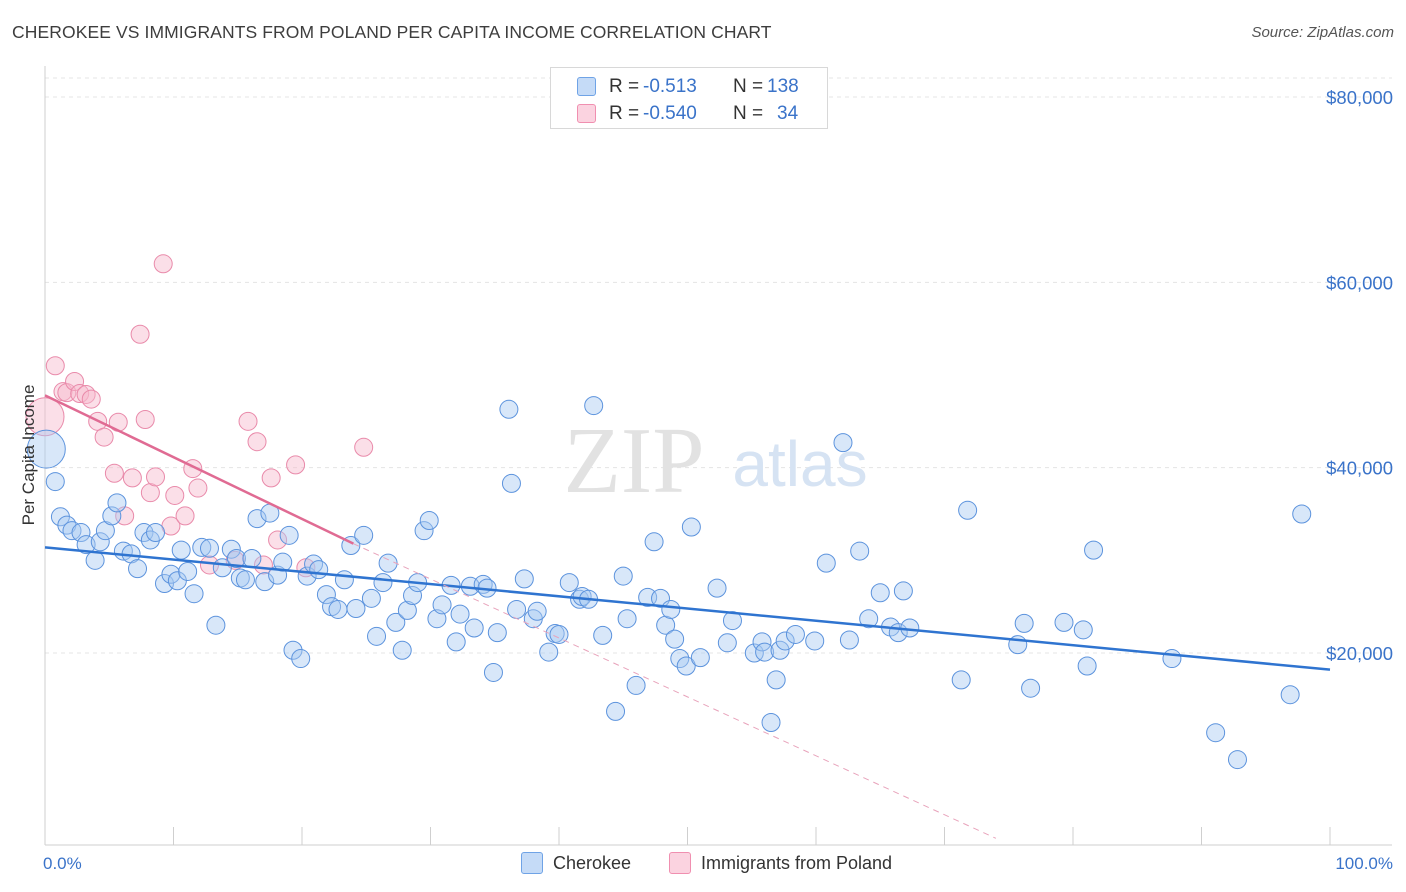  Describe the element at coordinates (783, 86) in the screenshot. I see `n-value: 138` at that location.